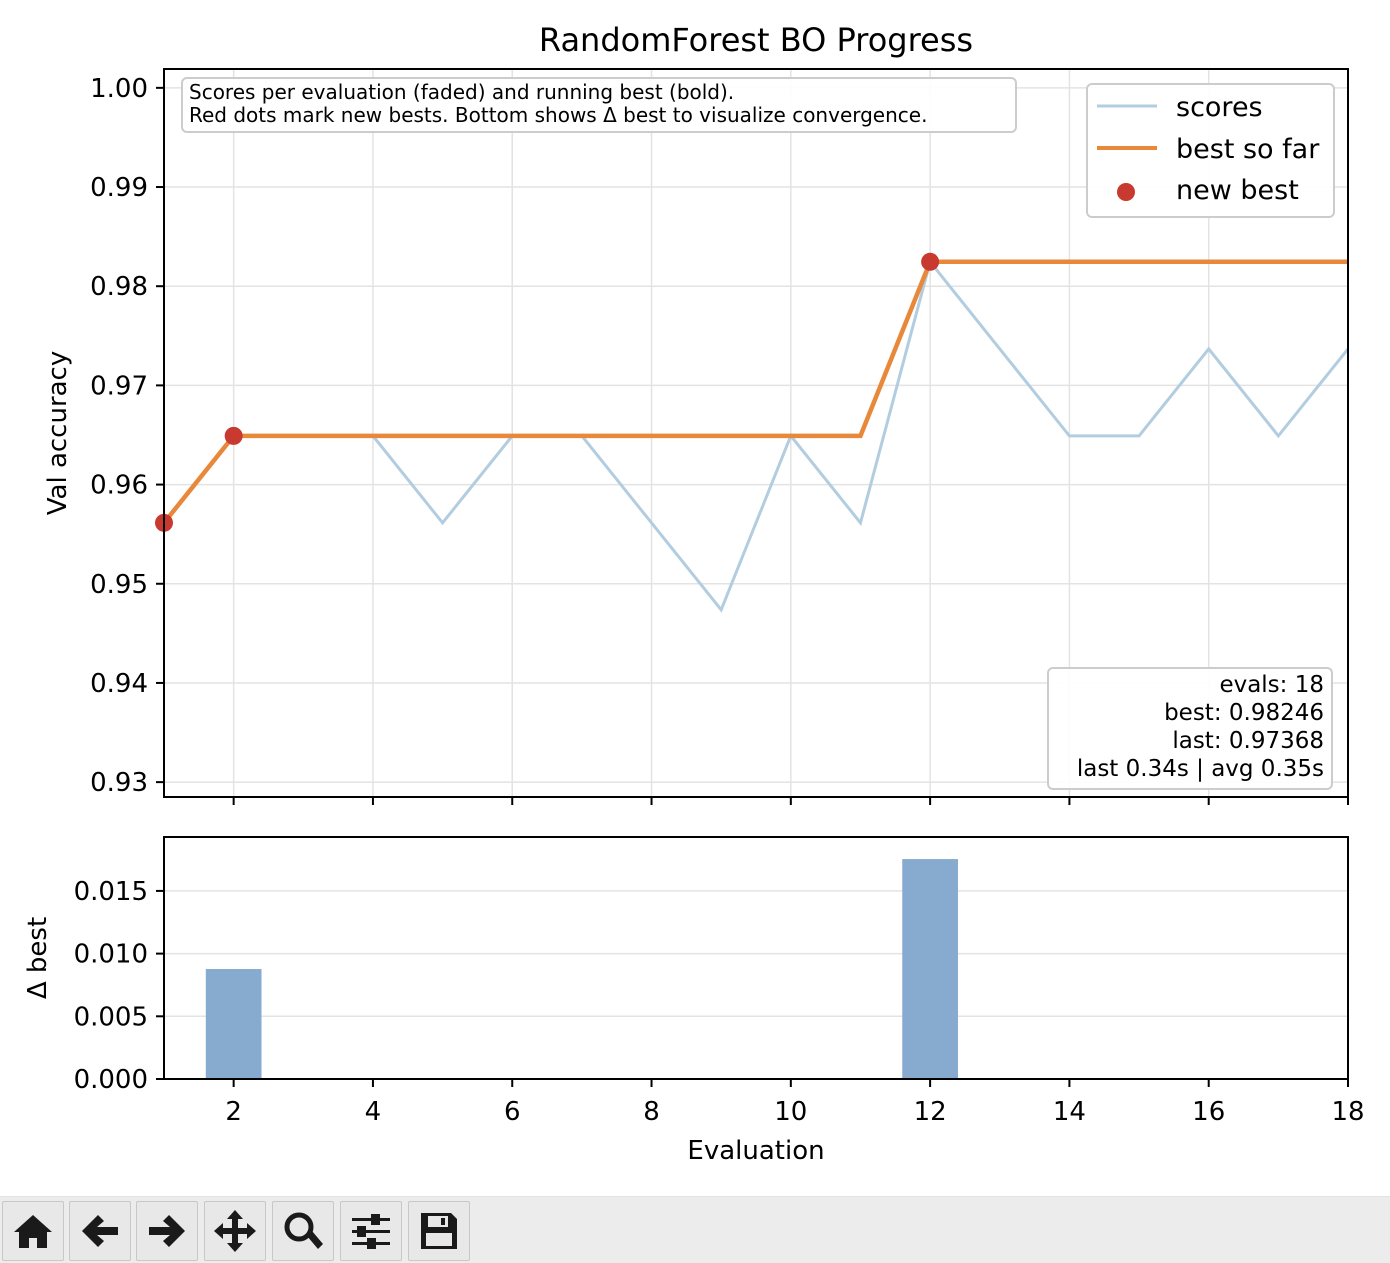 Image resolution: width=1390 pixels, height=1263 pixels. Describe the element at coordinates (1219, 107) in the screenshot. I see `legend-scores-label: scores` at that location.